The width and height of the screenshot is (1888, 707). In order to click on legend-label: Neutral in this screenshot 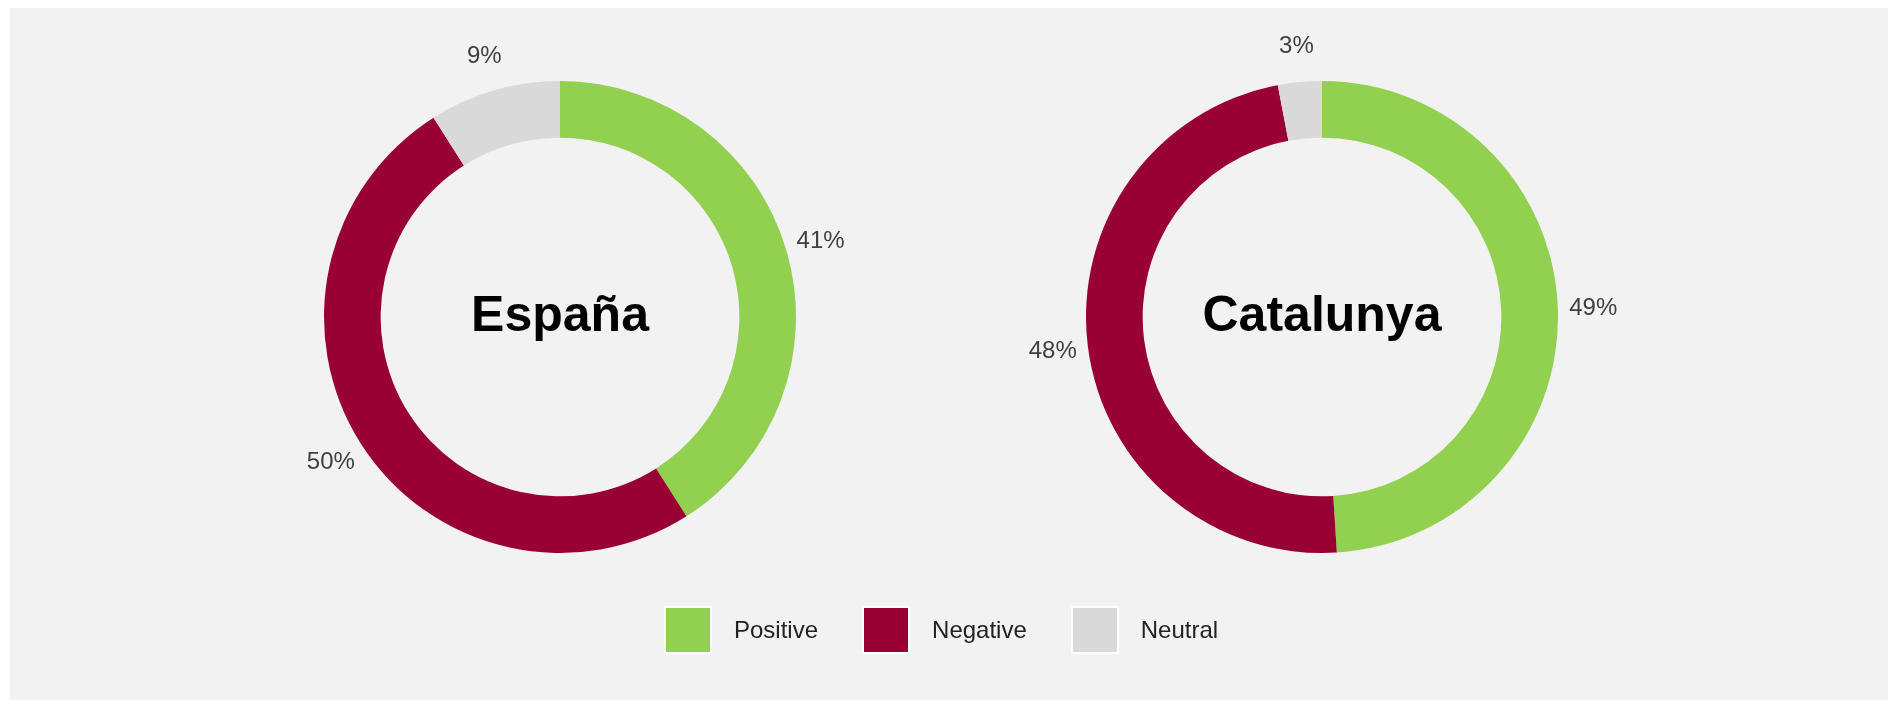, I will do `click(1179, 630)`.